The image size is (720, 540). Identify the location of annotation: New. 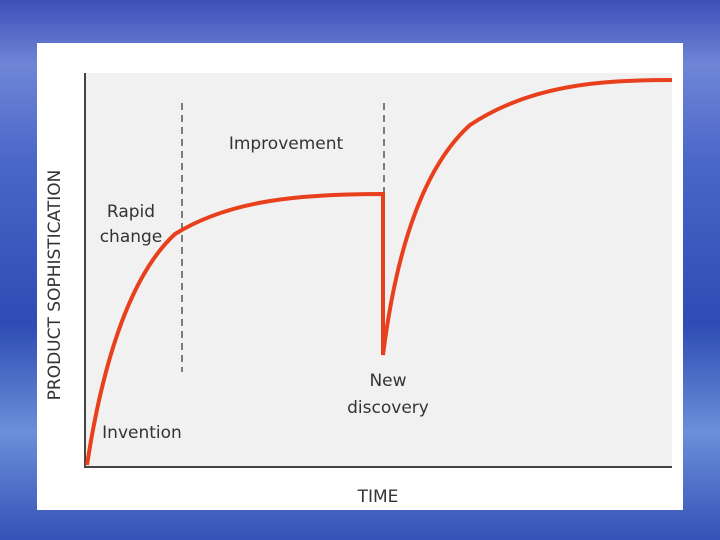
(387, 381).